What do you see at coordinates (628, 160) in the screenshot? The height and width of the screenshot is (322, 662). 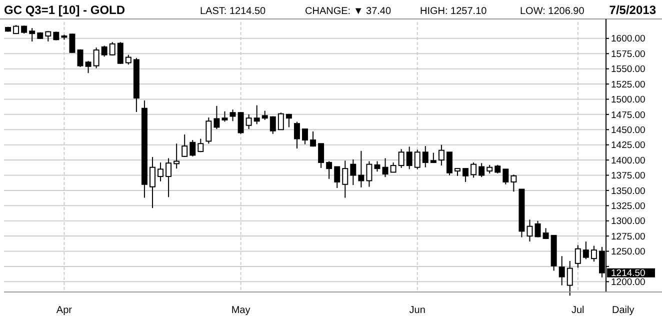 I see `y-tick-label: 1400.00` at bounding box center [628, 160].